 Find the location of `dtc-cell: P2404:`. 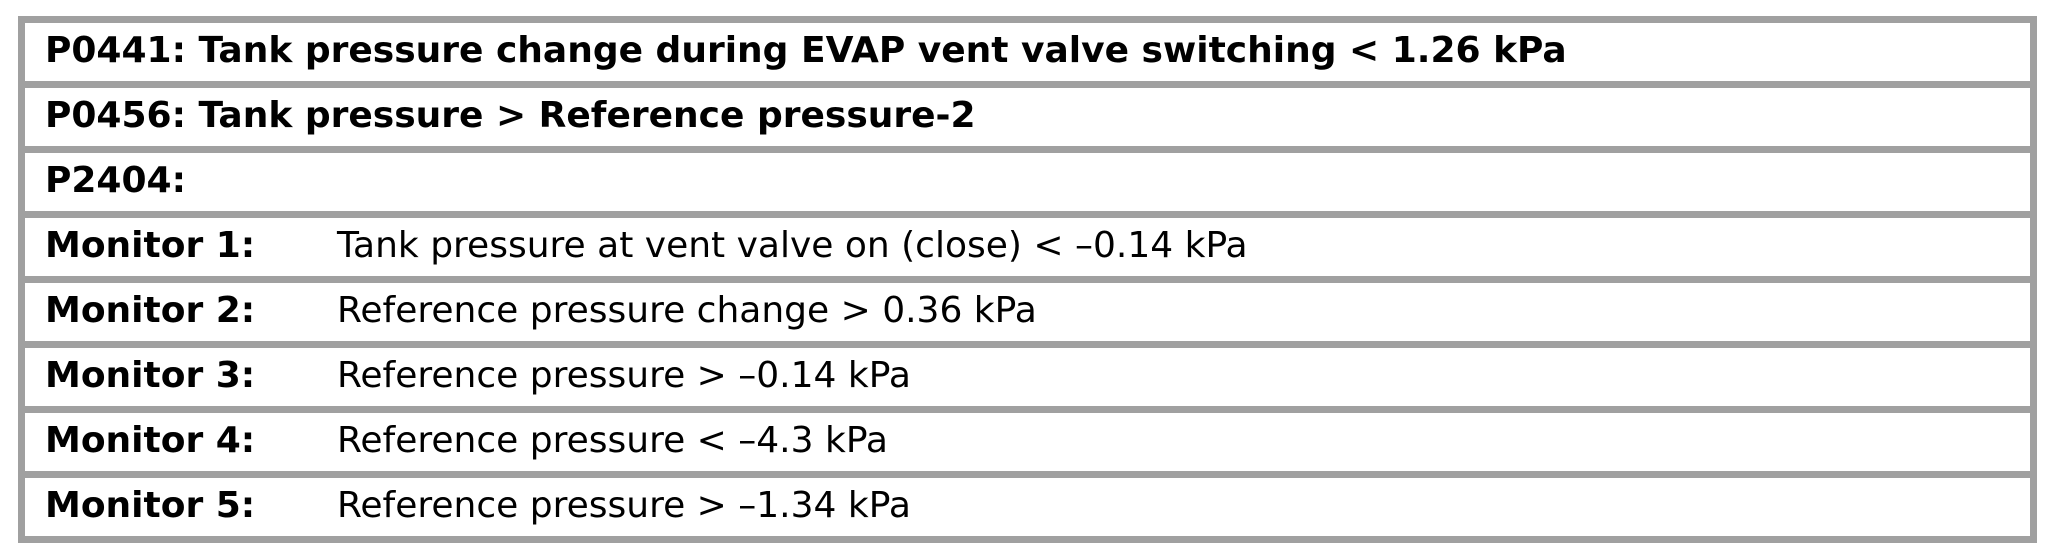

dtc-cell: P2404: is located at coordinates (1027, 182).